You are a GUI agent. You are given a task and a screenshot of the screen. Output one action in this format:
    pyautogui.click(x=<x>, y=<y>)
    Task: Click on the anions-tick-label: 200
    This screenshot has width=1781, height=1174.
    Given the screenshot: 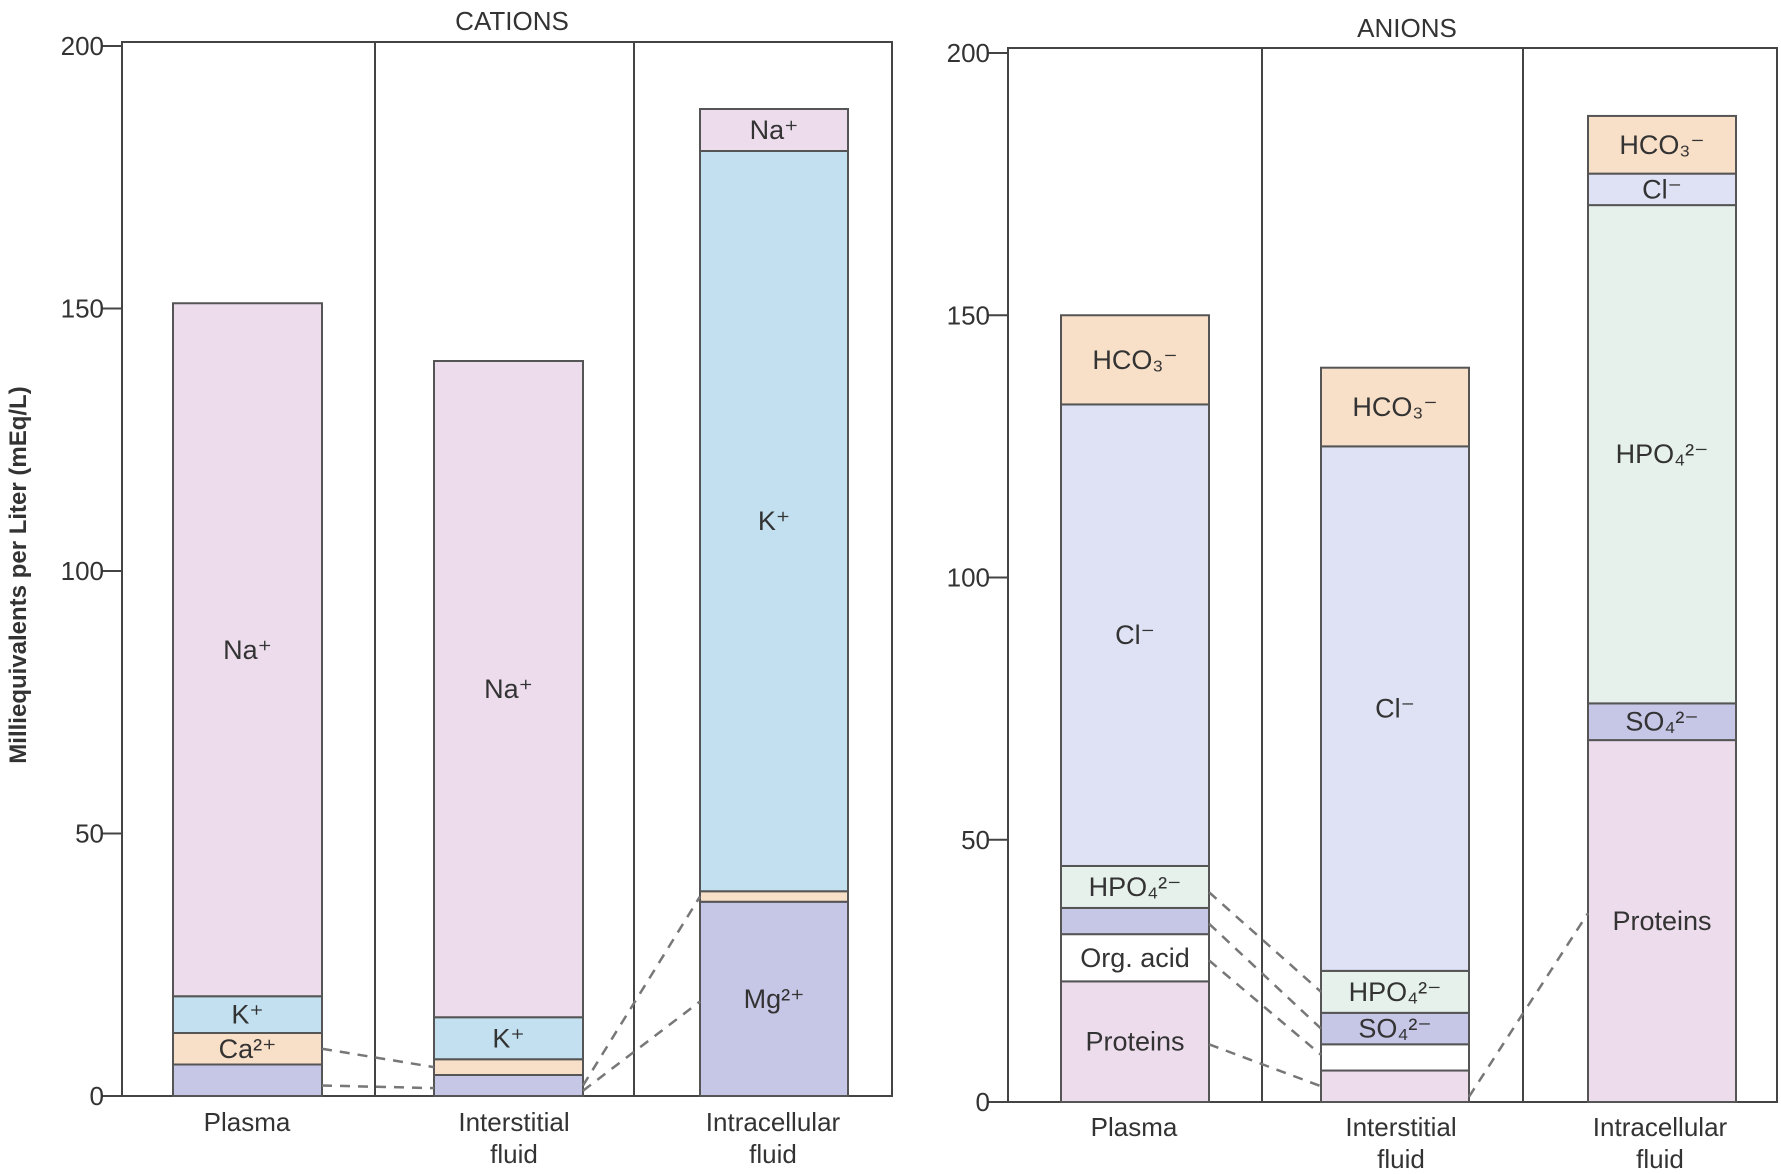 What is the action you would take?
    pyautogui.click(x=968, y=53)
    